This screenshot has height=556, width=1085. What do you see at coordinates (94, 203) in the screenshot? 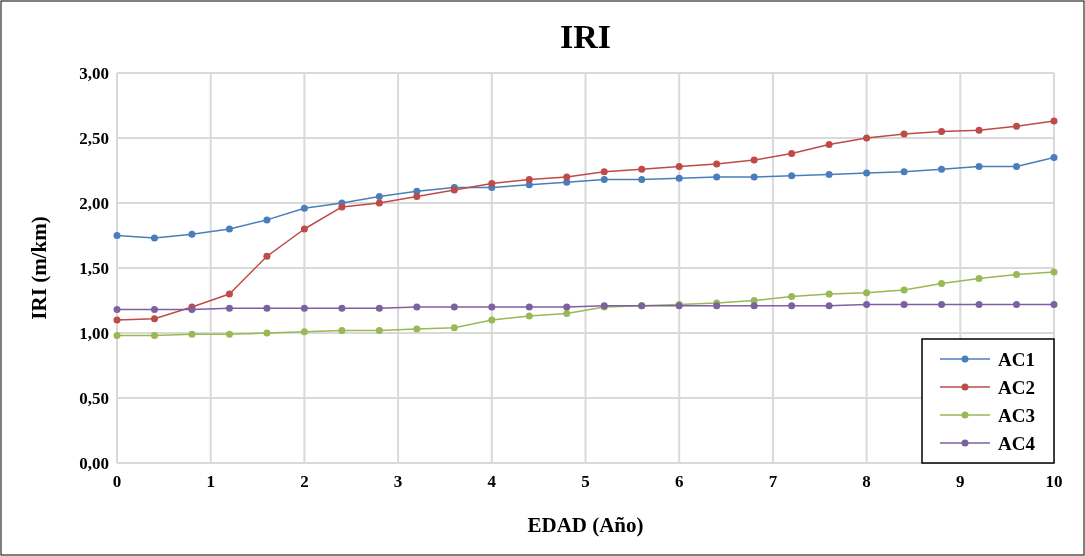
I see `y-tick-label: 2,00` at bounding box center [94, 203].